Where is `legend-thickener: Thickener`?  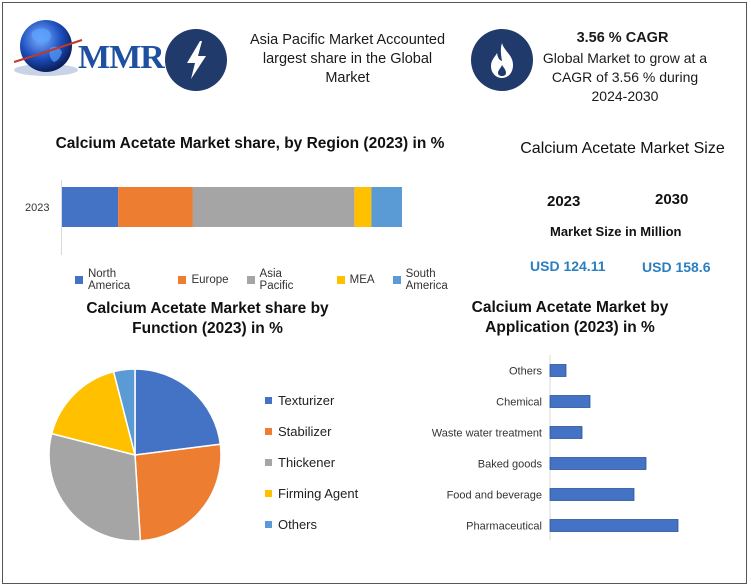
legend-thickener: Thickener is located at coordinates (311, 462).